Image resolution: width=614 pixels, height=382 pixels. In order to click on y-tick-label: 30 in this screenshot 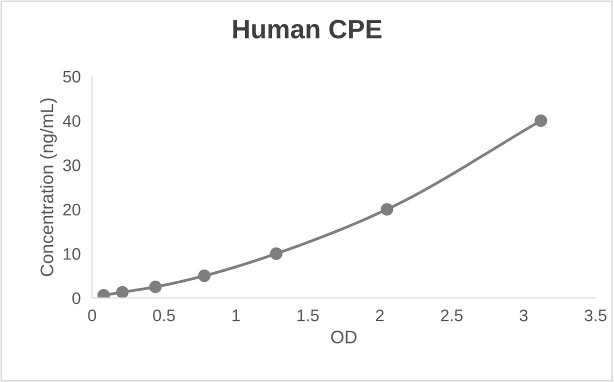, I will do `click(71, 165)`.